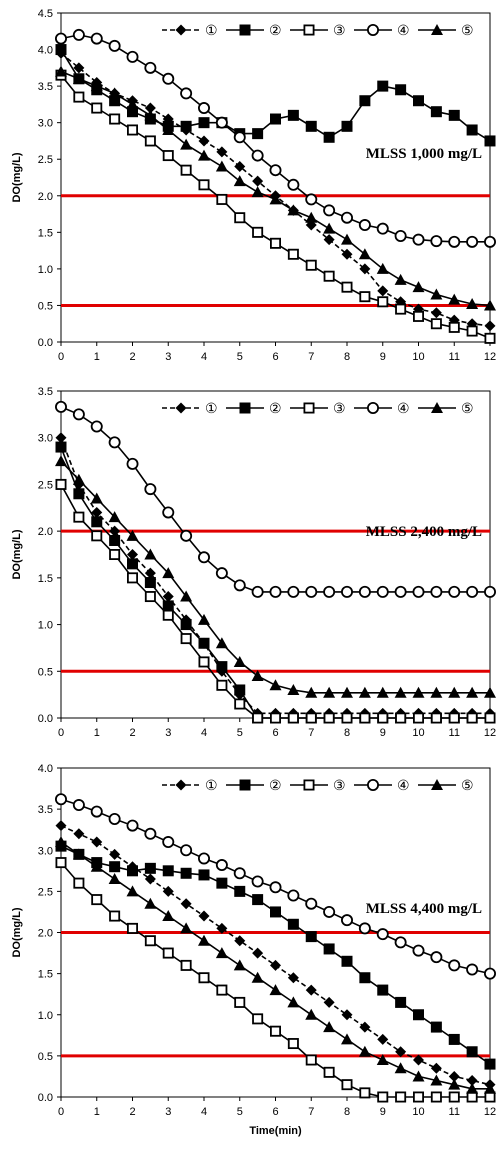 The width and height of the screenshot is (496, 1152). What do you see at coordinates (275, 1112) in the screenshot?
I see `x-tick-label: 6` at bounding box center [275, 1112].